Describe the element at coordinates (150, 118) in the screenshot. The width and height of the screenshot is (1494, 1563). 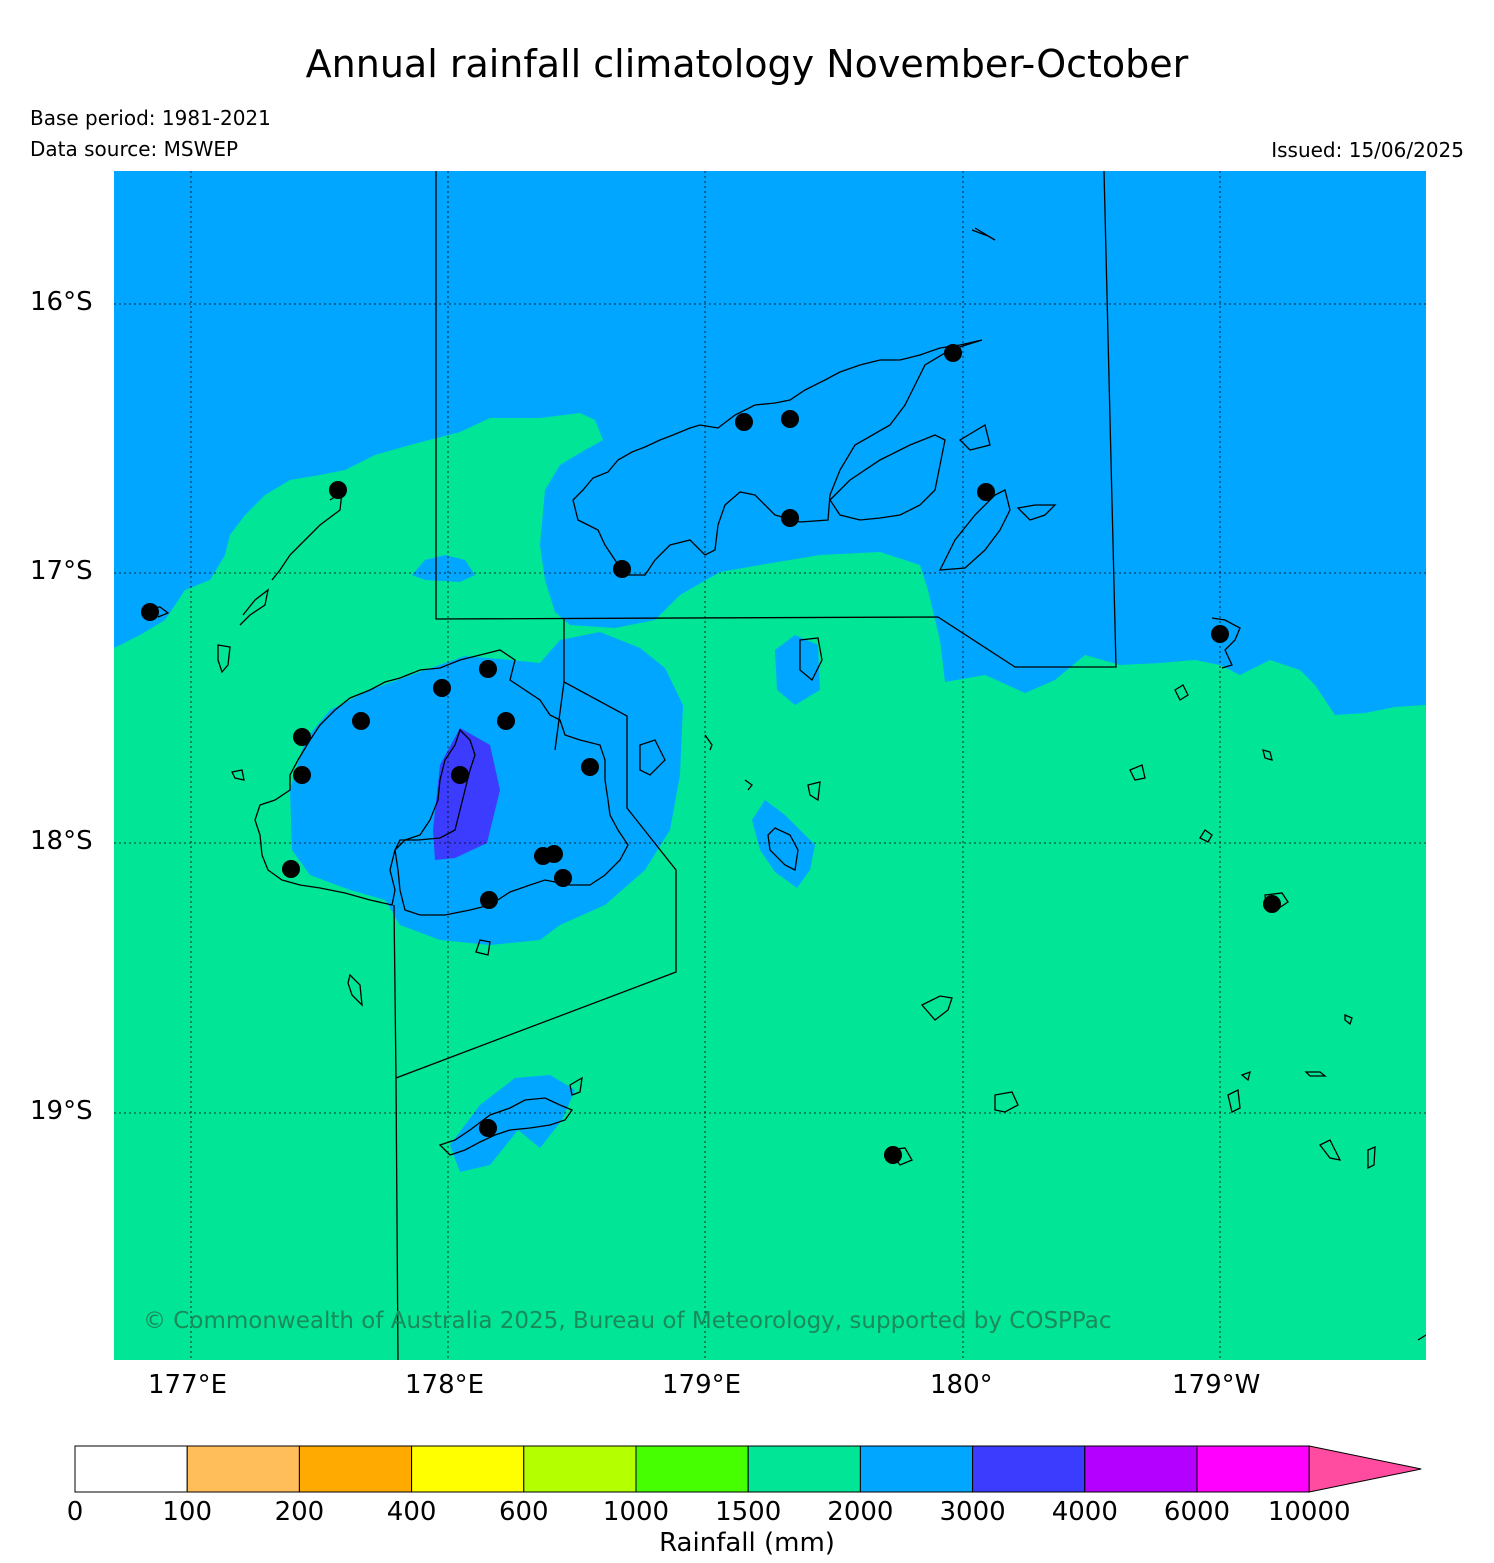
I see `base-period: Base period: 1981-2021` at that location.